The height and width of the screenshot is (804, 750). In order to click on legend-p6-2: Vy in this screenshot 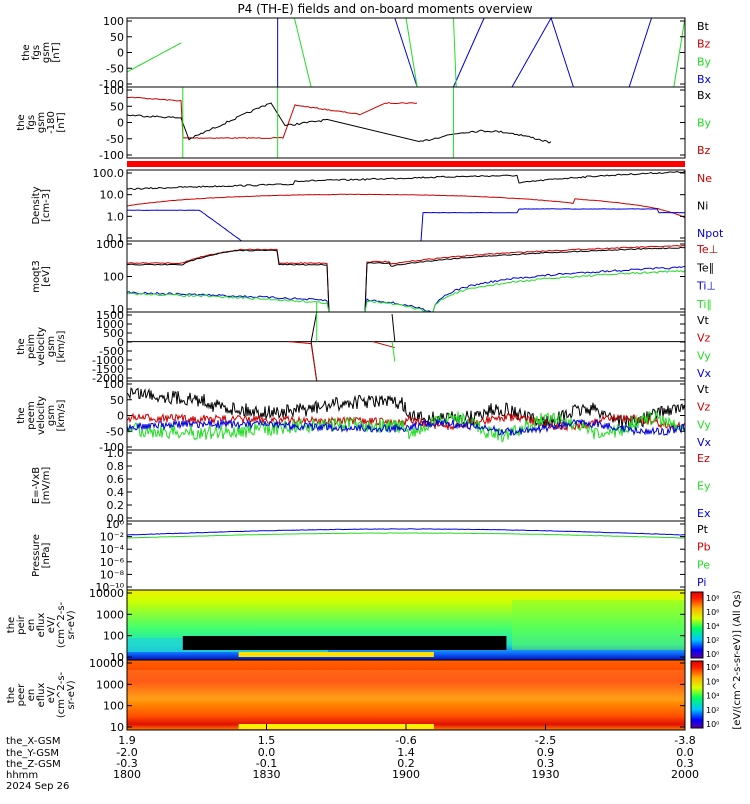, I will do `click(704, 424)`.